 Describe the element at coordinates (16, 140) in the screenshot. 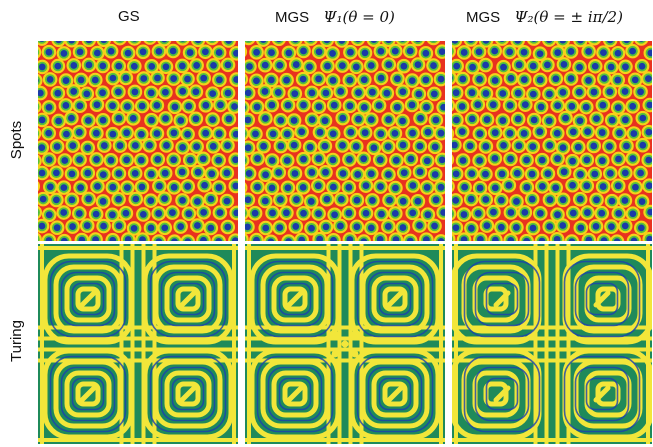

I see `row-label-spots: Spots` at that location.